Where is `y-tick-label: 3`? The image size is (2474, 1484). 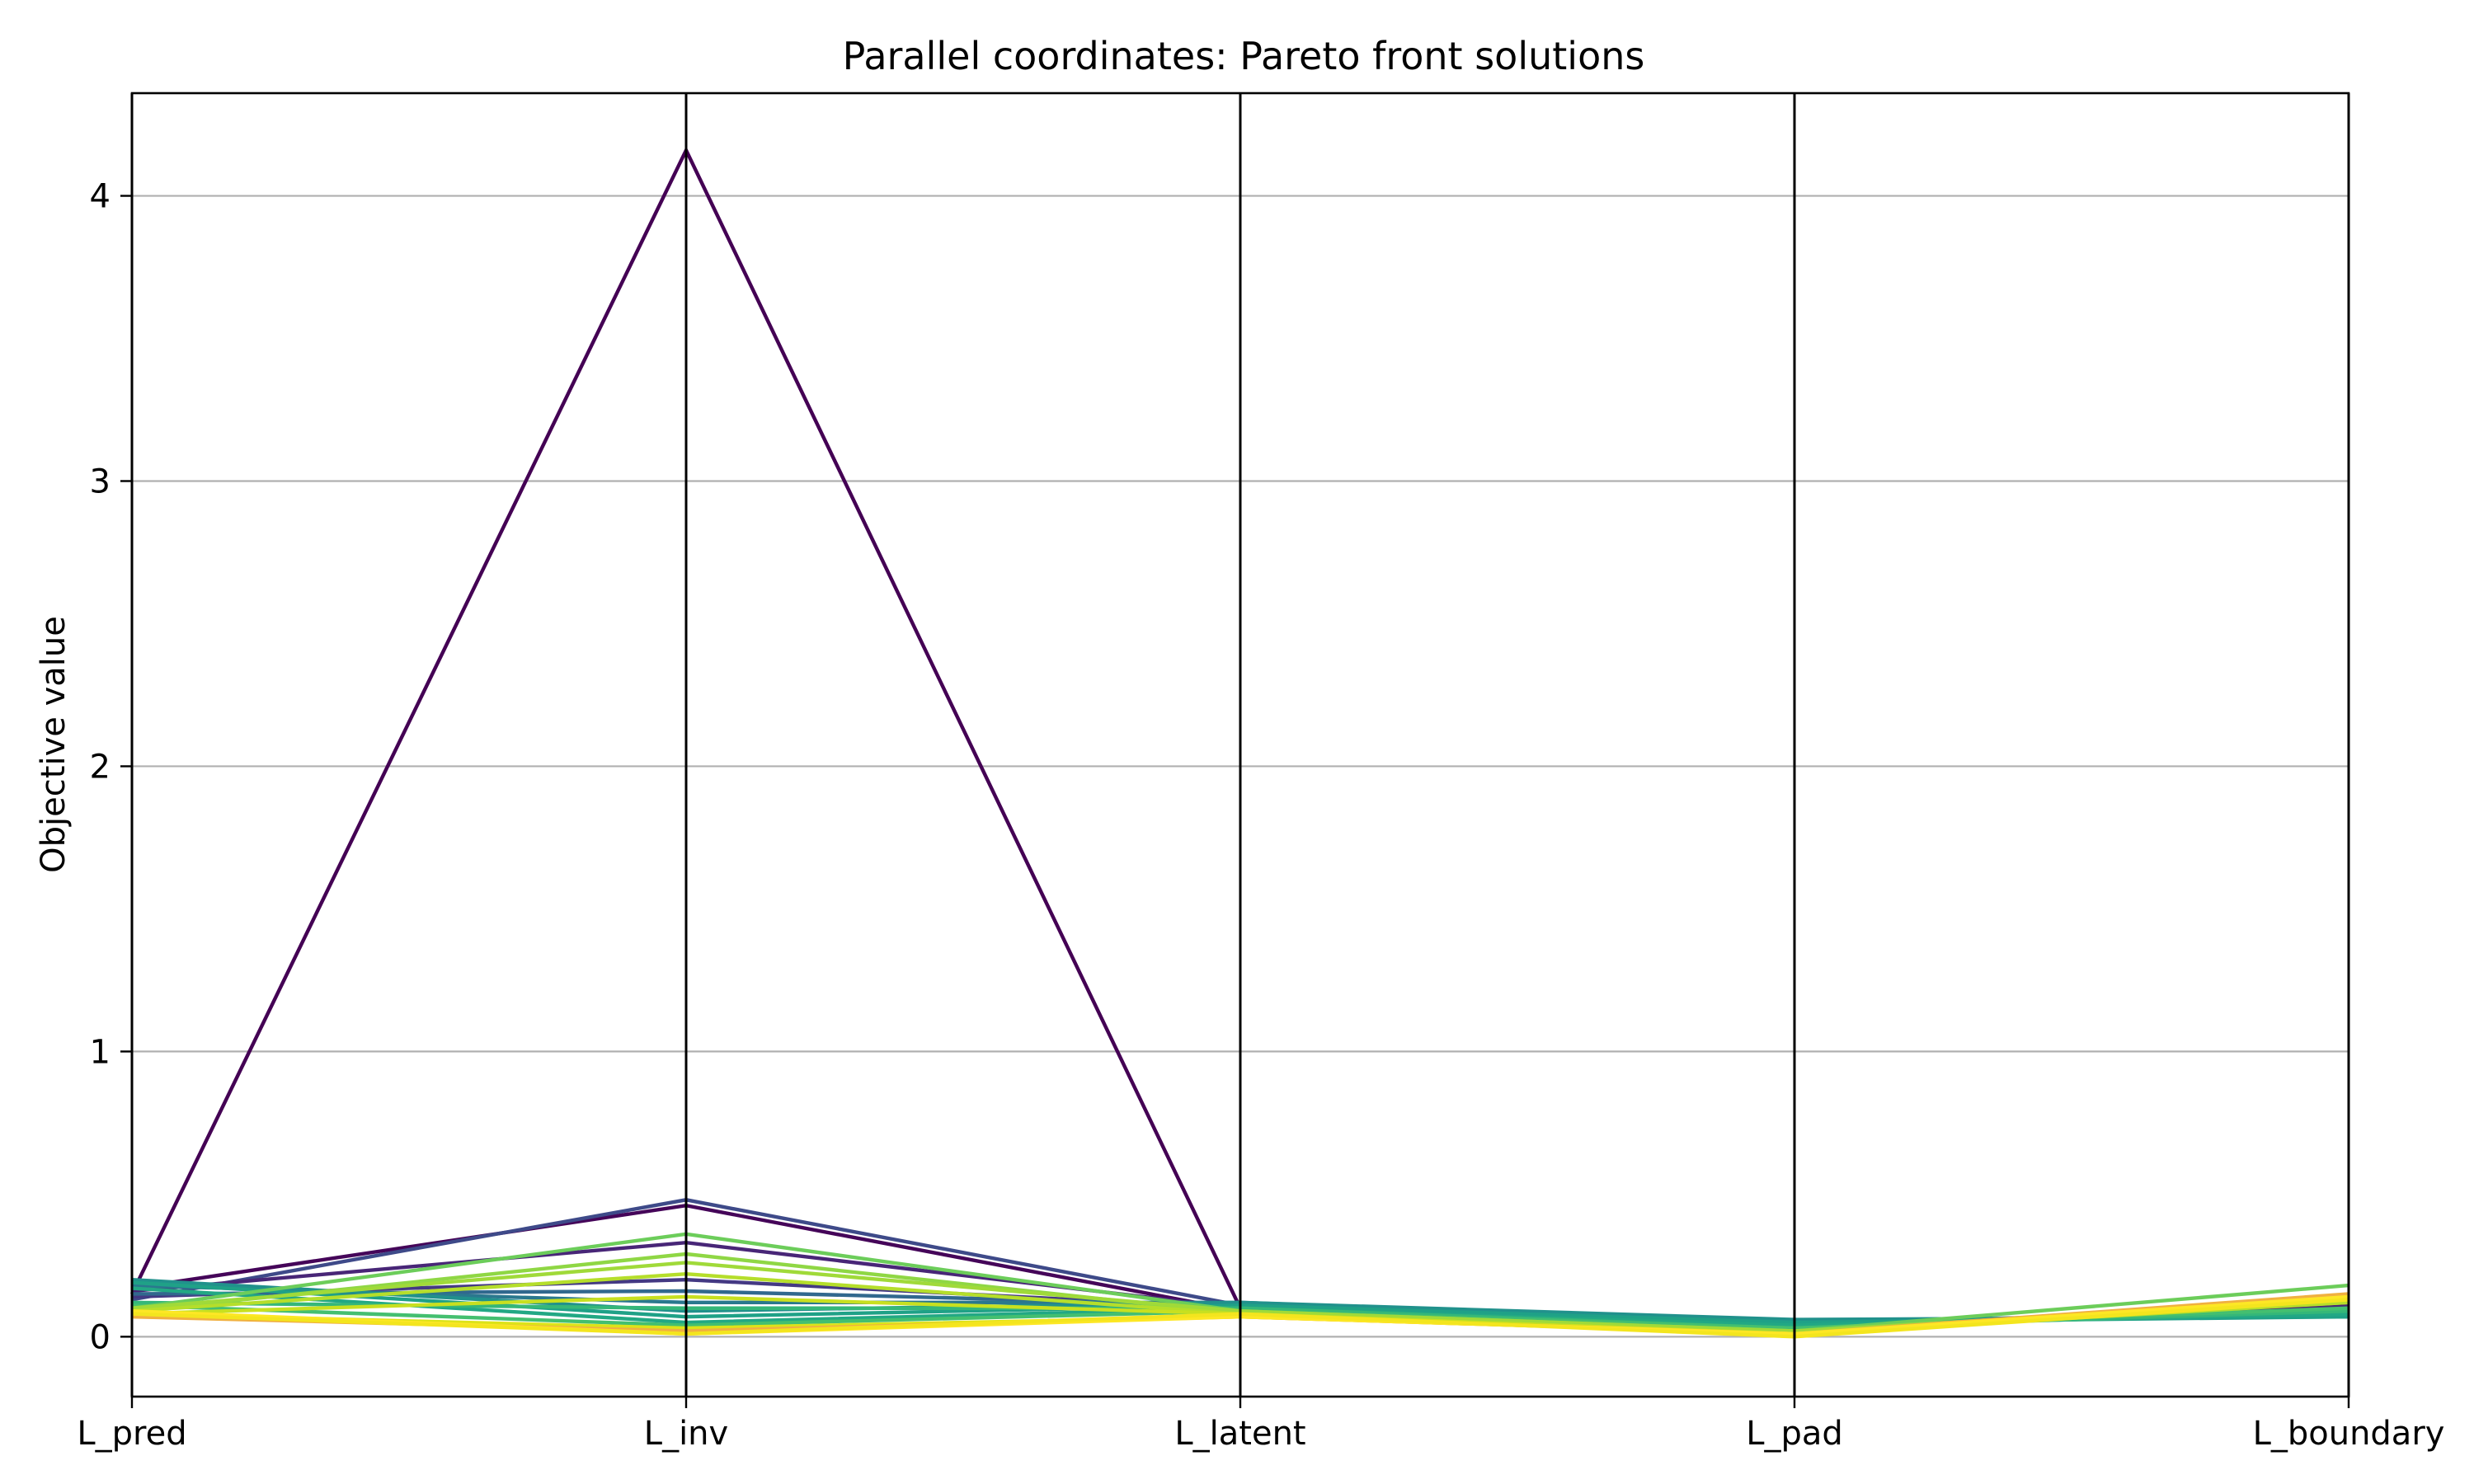 y-tick-label: 3 is located at coordinates (100, 481).